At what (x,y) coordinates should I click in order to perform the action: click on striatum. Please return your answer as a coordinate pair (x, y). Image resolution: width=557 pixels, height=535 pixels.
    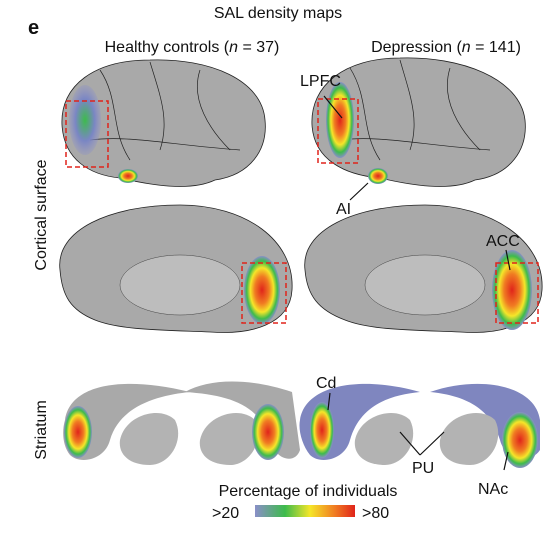
    Looking at the image, I should click on (301, 424).